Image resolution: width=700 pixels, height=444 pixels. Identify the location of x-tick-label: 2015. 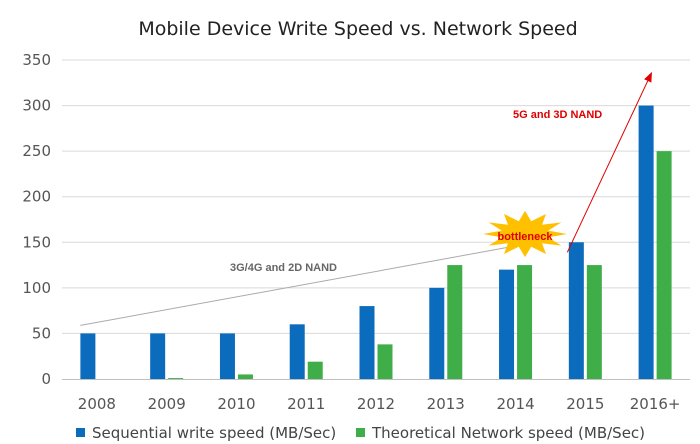
(585, 404).